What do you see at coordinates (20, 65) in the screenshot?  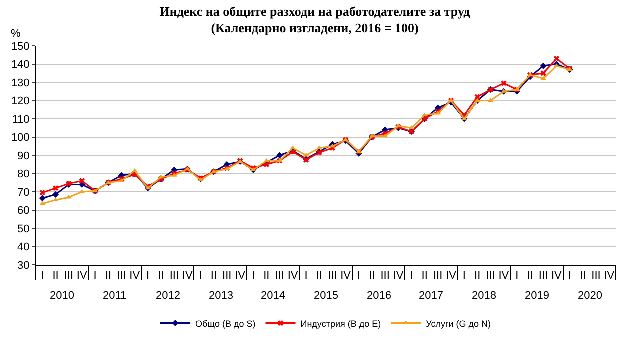 I see `y-tick-label: 140` at bounding box center [20, 65].